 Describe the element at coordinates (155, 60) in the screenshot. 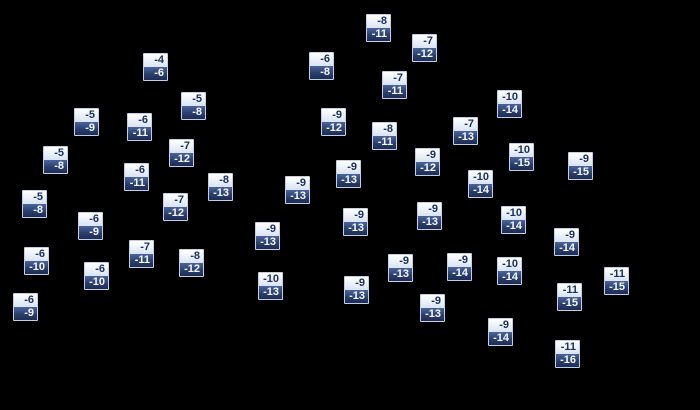

I see `max-temp-label: -4` at that location.